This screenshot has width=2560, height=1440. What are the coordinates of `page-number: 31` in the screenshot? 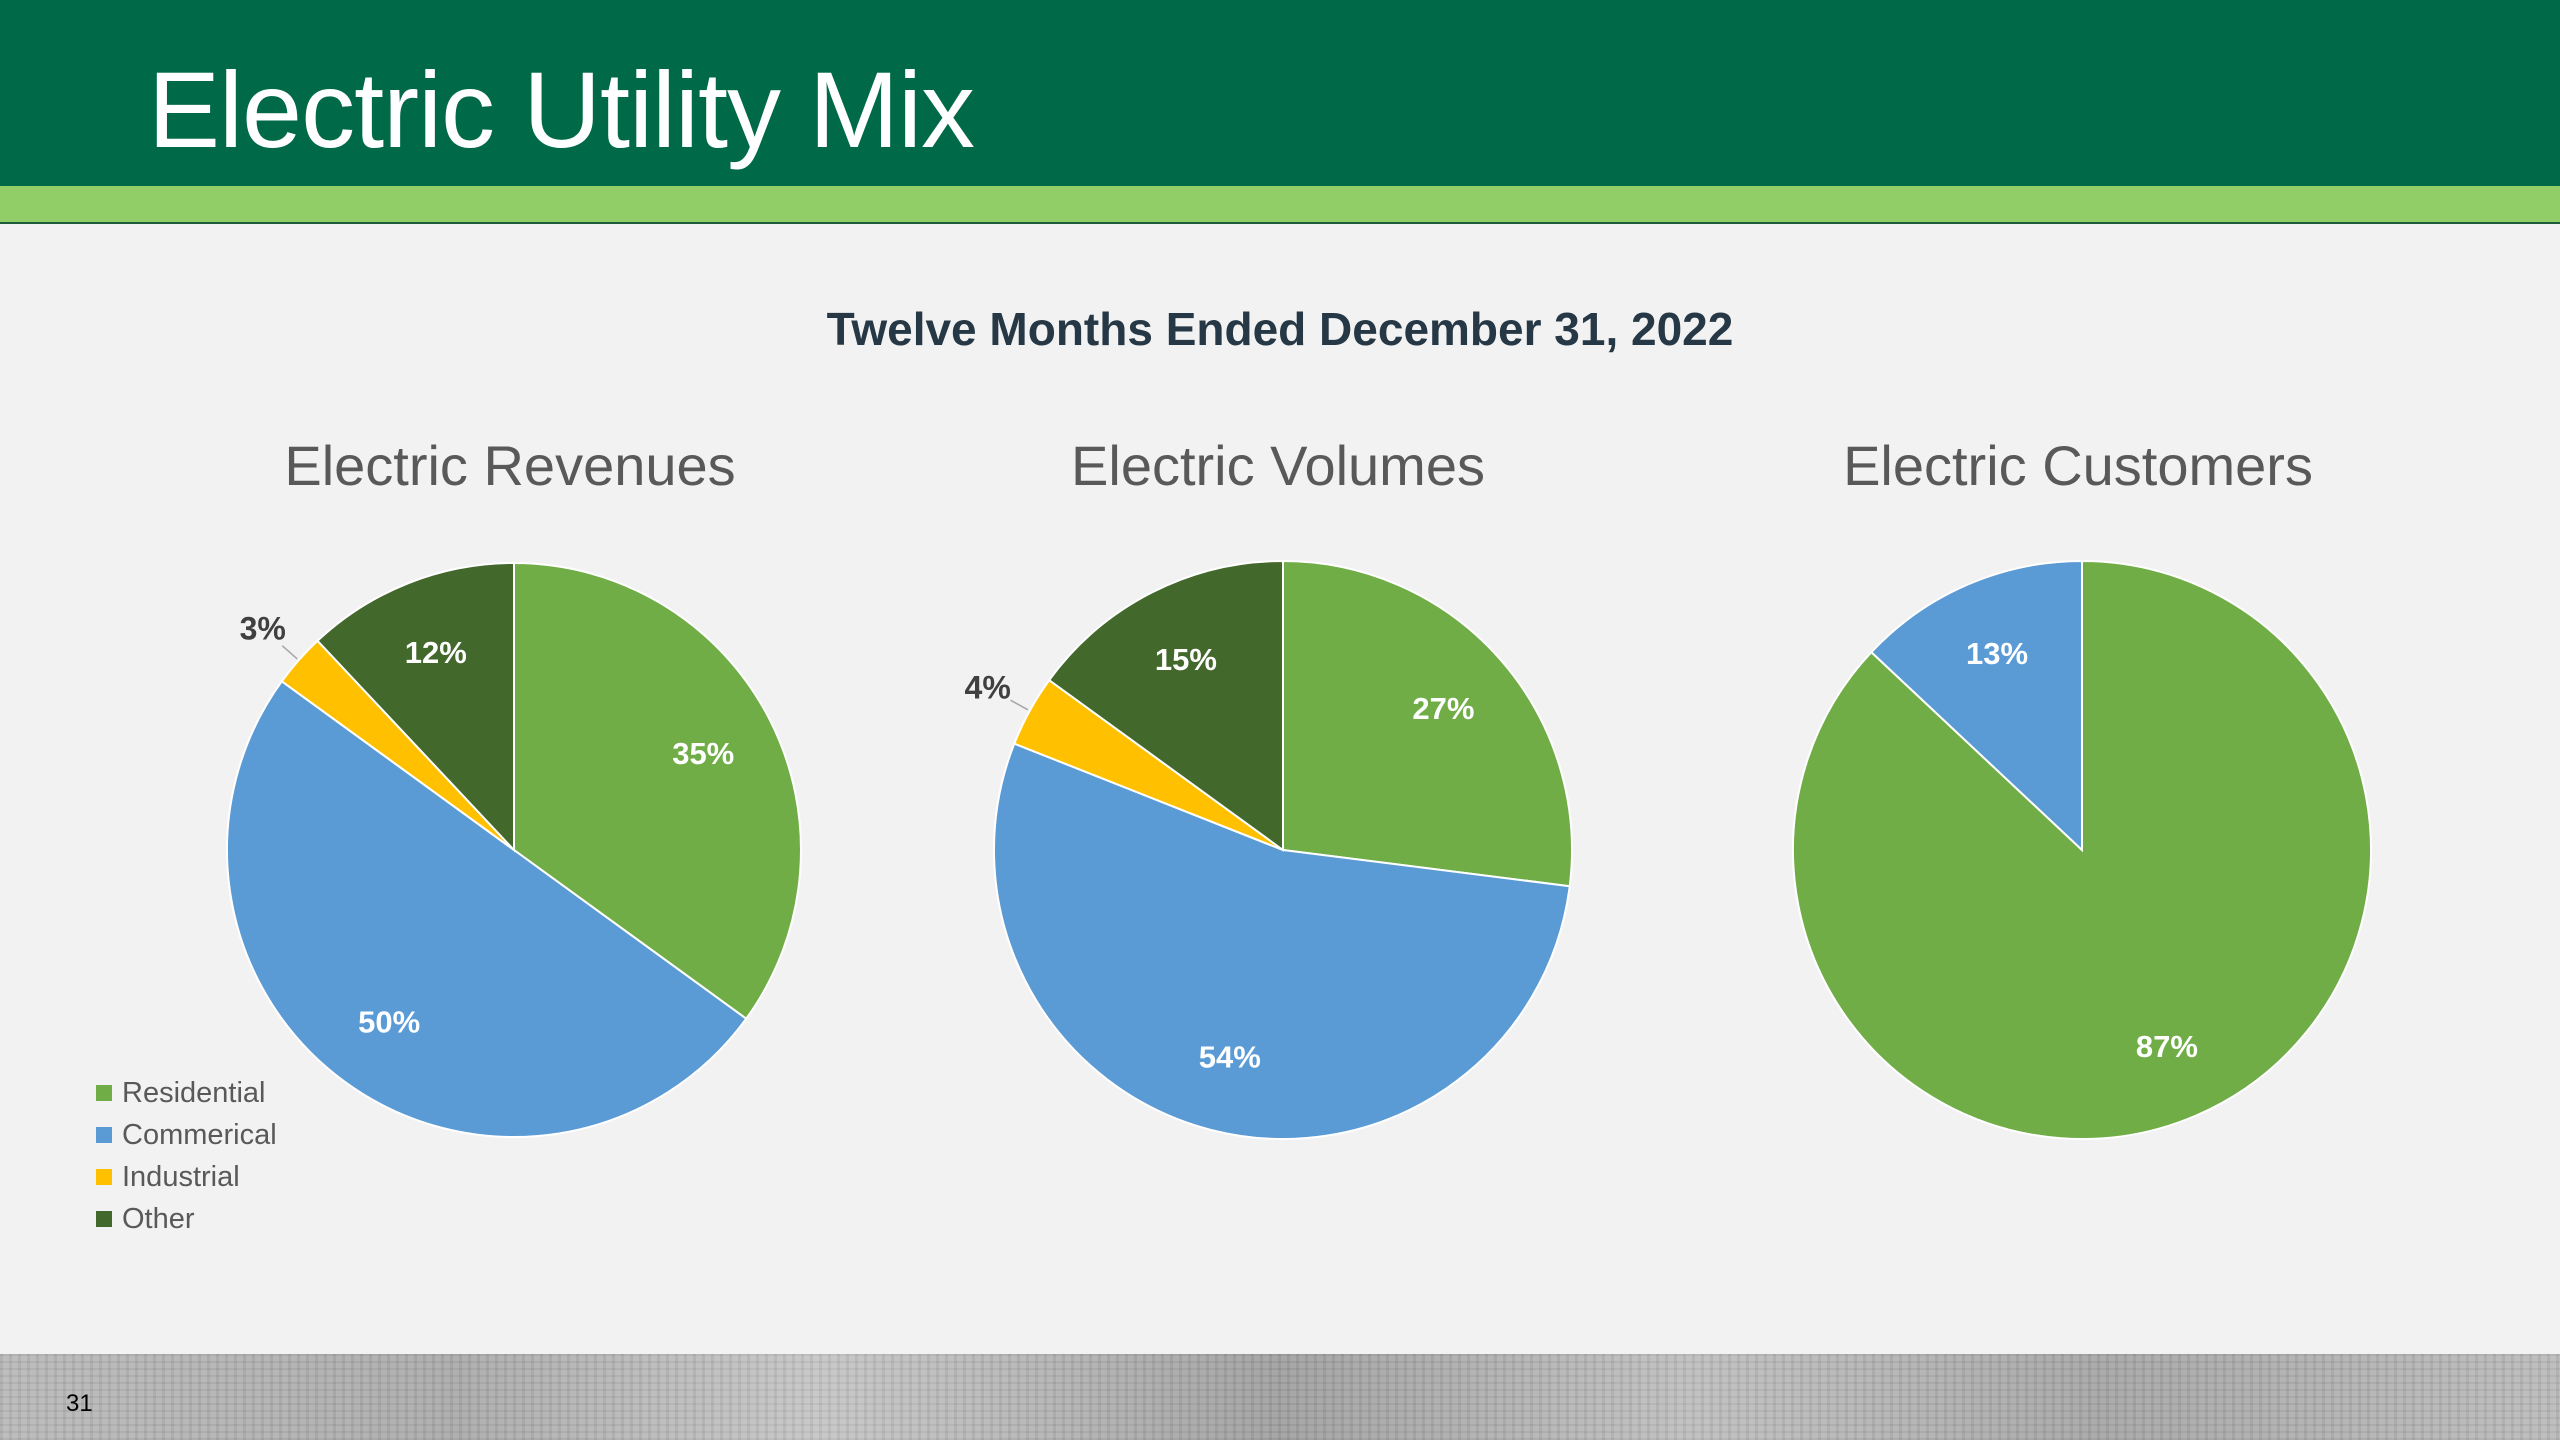 It's located at (79, 1403).